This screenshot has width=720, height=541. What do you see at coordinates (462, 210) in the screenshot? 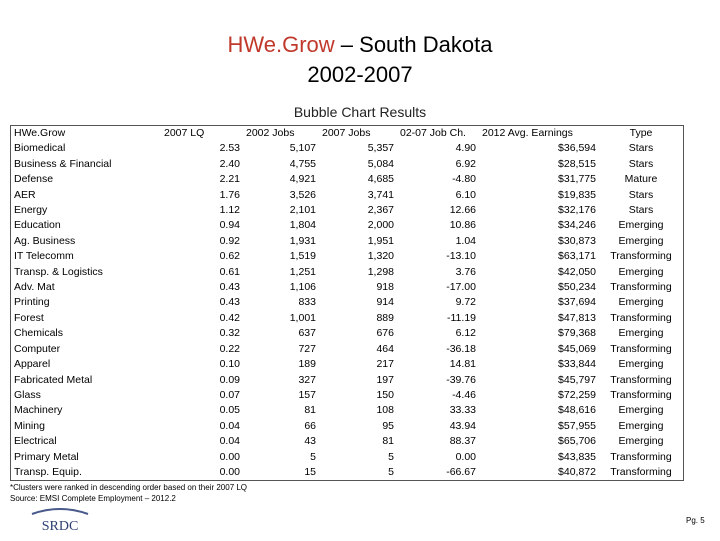
I see `cell-job-change: 12.66` at bounding box center [462, 210].